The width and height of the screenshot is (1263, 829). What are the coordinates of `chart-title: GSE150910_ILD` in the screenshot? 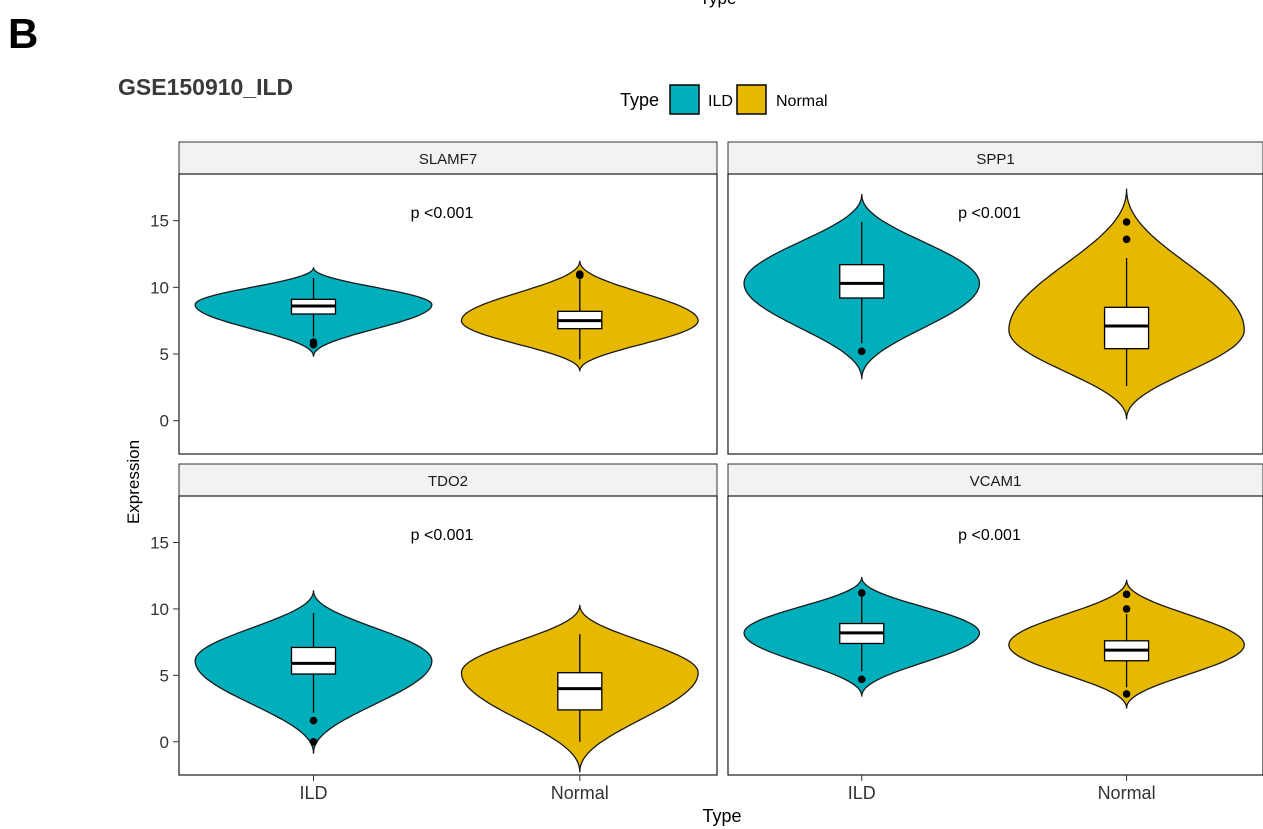 It's located at (205, 87).